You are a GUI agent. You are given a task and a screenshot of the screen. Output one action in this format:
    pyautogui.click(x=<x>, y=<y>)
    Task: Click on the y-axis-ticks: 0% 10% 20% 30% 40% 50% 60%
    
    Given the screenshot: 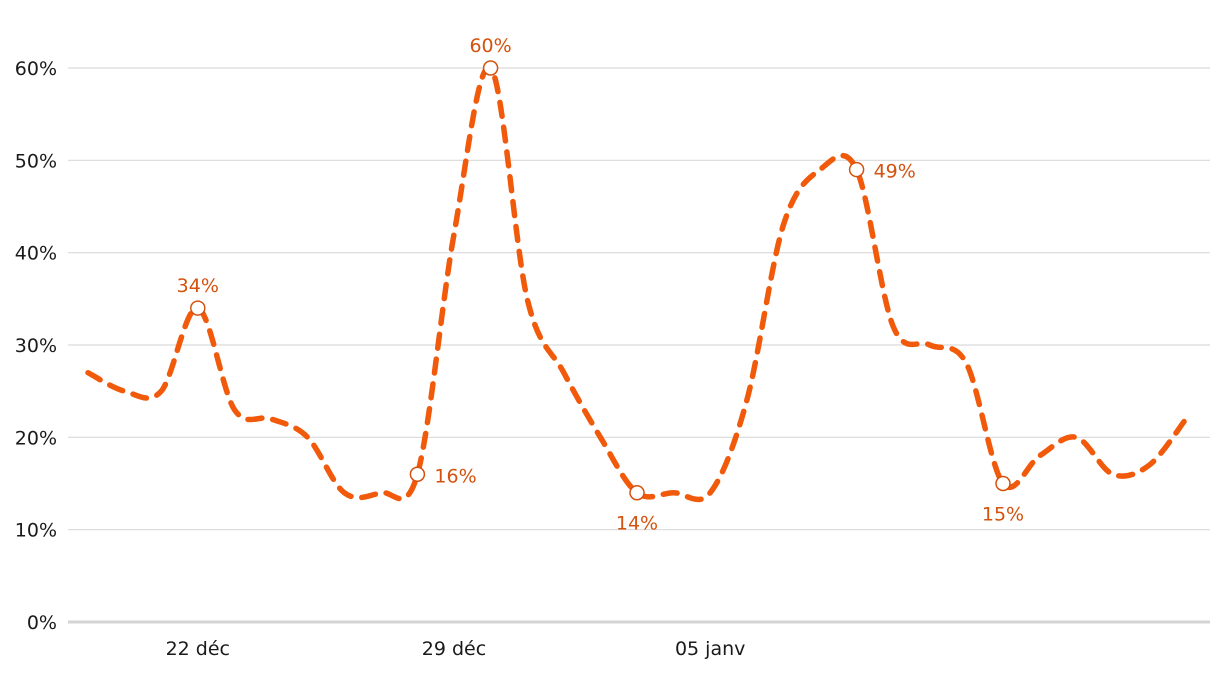 What is the action you would take?
    pyautogui.click(x=36, y=346)
    